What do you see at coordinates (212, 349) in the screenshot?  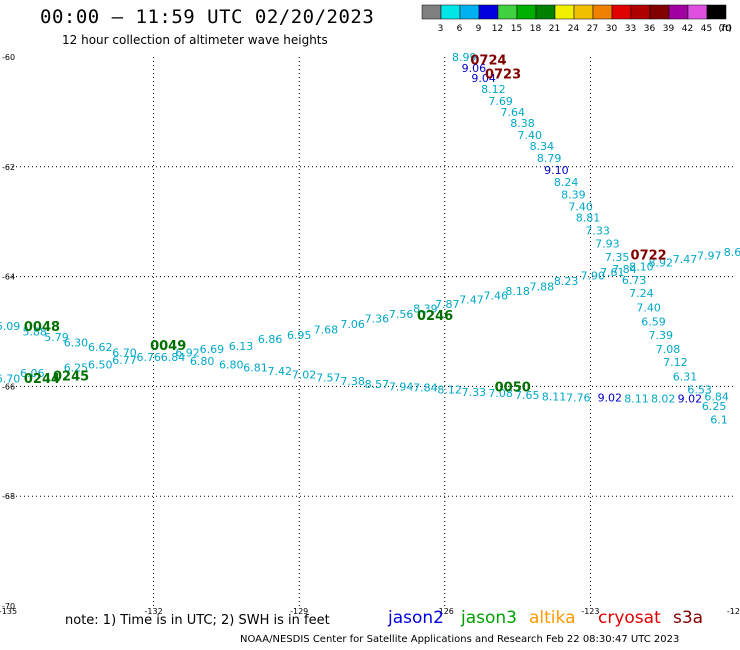 I see `wave-height-value: 6.69` at bounding box center [212, 349].